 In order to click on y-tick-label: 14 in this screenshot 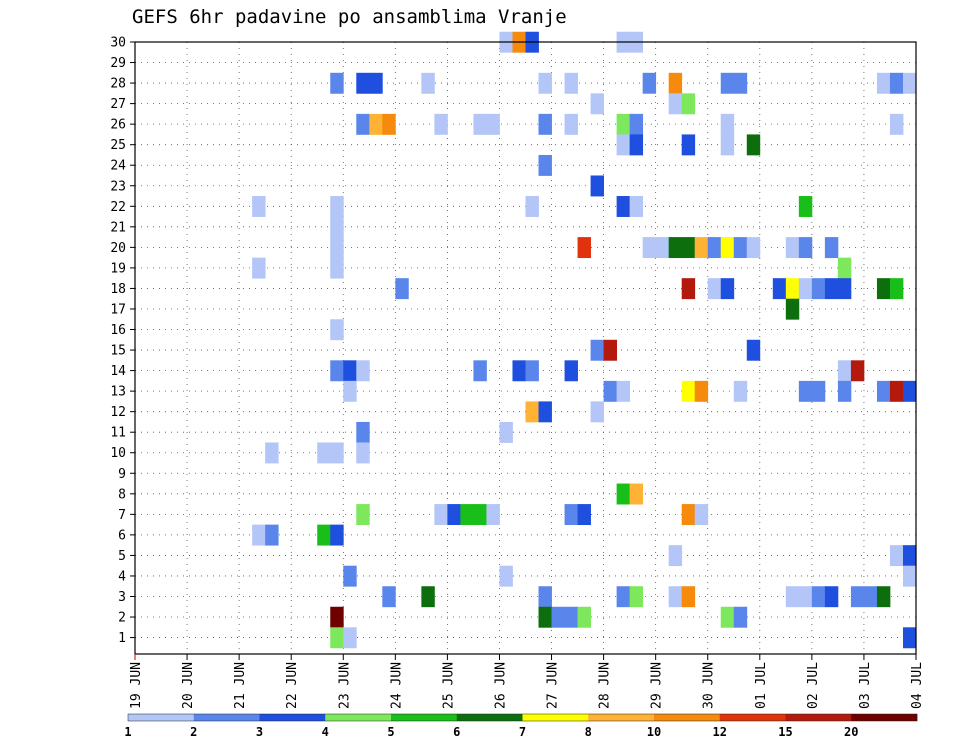, I will do `click(118, 371)`.